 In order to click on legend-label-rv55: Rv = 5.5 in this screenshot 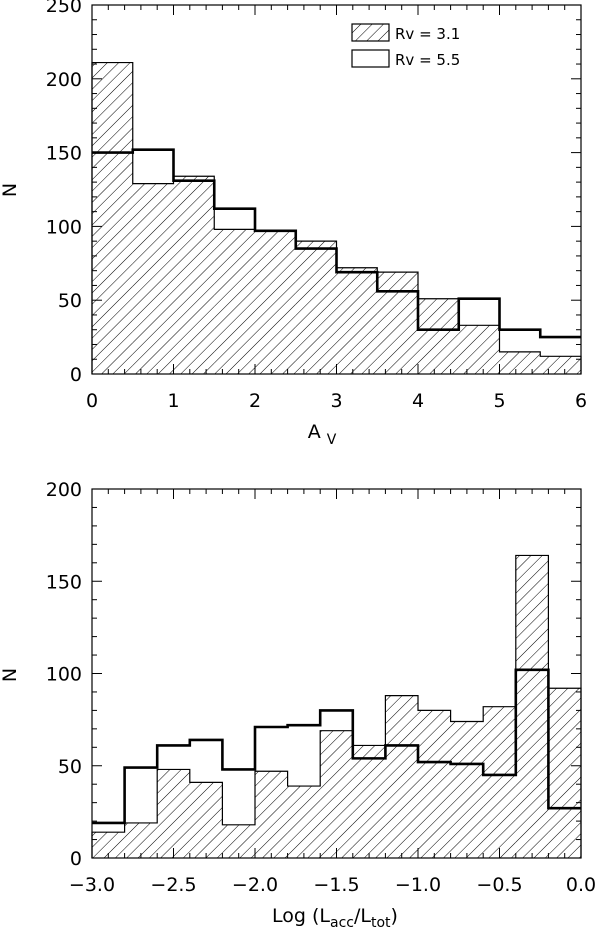, I will do `click(427, 60)`.